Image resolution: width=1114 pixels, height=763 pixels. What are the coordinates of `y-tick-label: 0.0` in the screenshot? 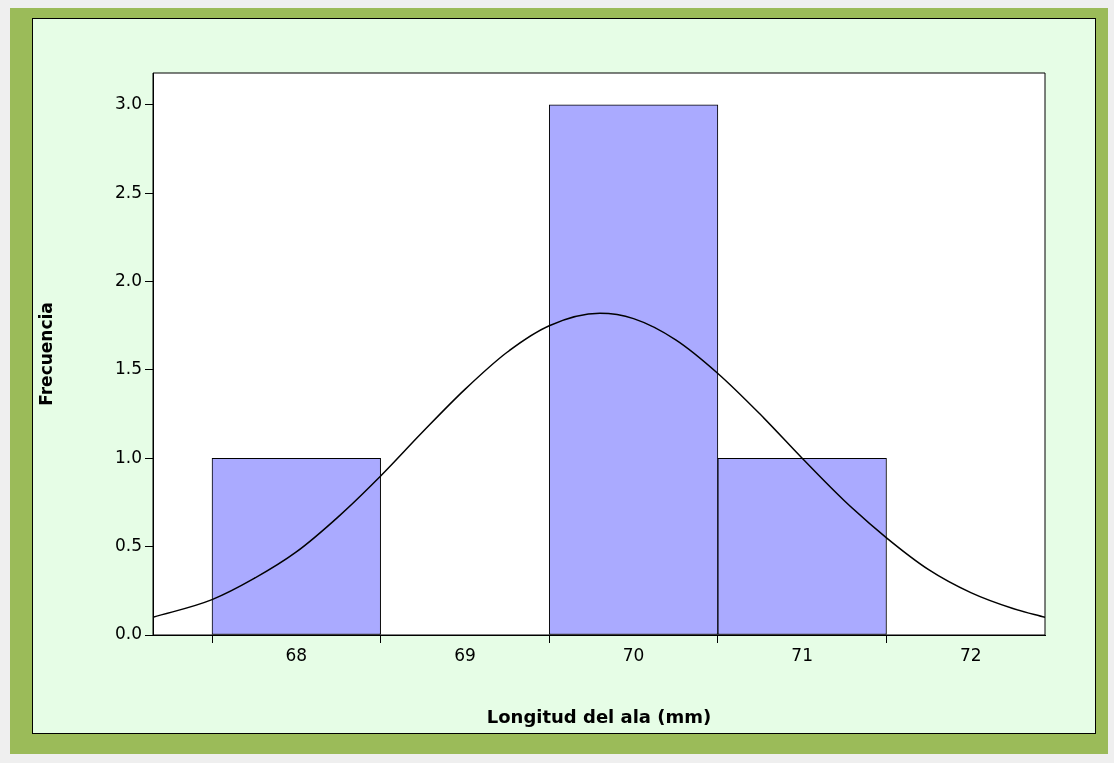 It's located at (128, 633).